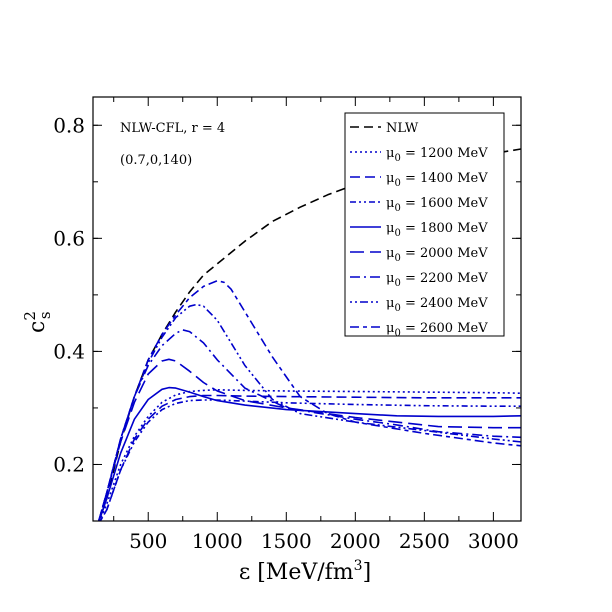  What do you see at coordinates (305, 571) in the screenshot?
I see `x-axis-label: ε [MeV/fm3]` at bounding box center [305, 571].